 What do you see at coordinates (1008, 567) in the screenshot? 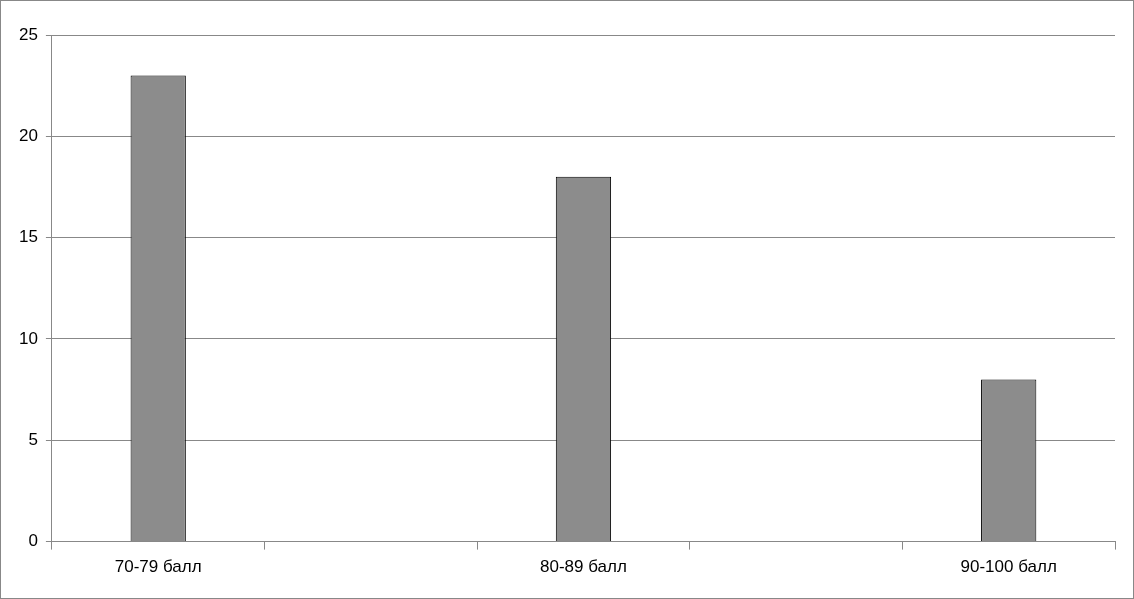
I see `x-tick-label: 90-100 балл` at bounding box center [1008, 567].